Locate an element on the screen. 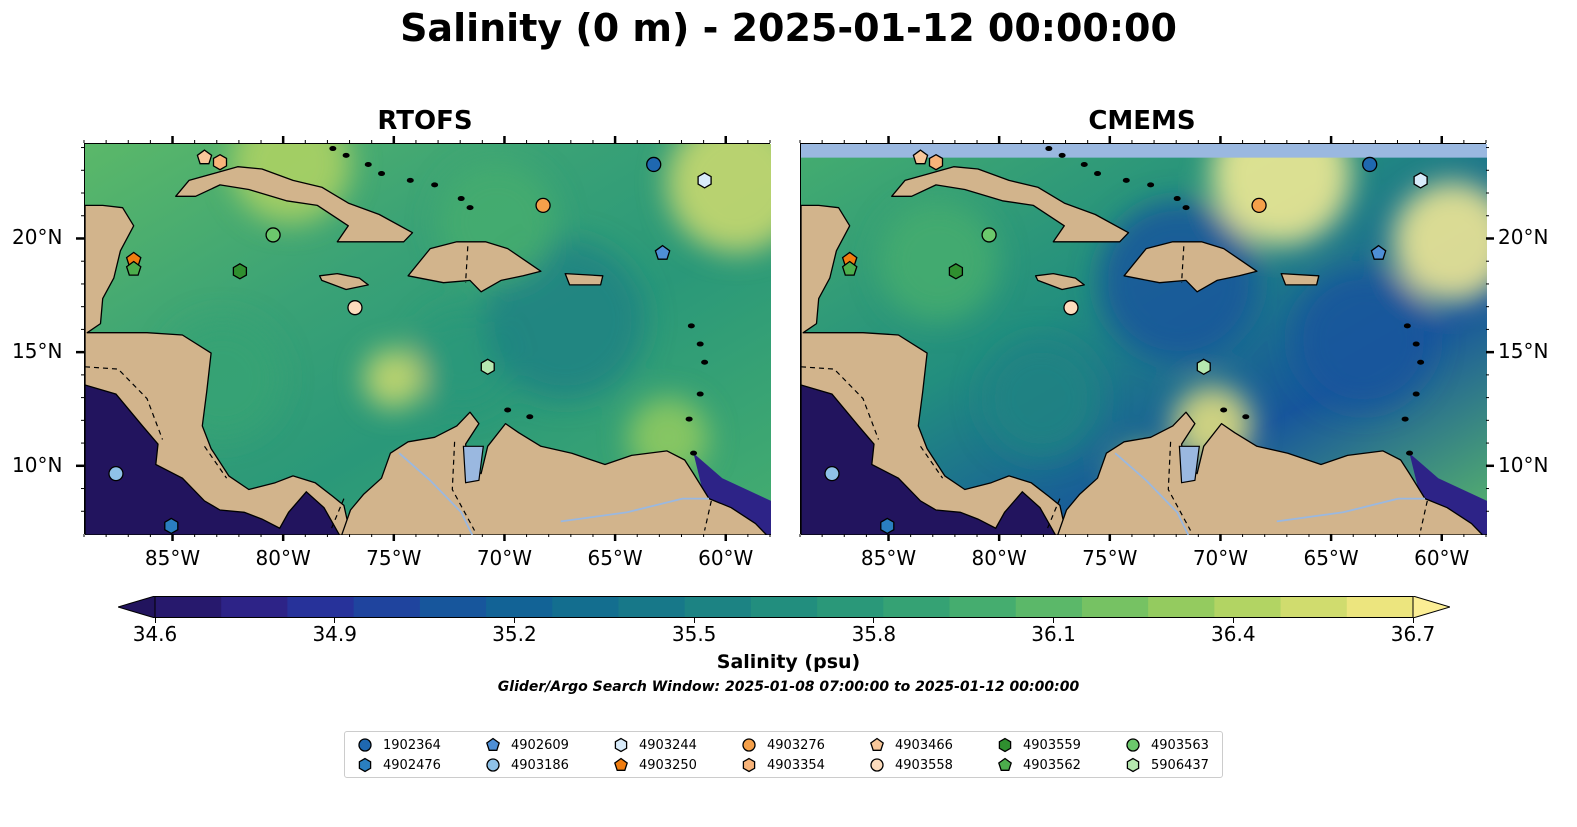 The image size is (1577, 827). main-title: Salinity (0 m) - 2025-01-12 00:00:00 is located at coordinates (788, 28).